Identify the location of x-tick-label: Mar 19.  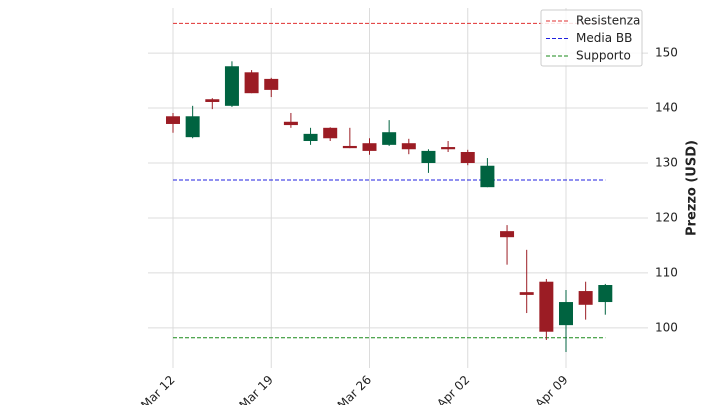
(255, 389).